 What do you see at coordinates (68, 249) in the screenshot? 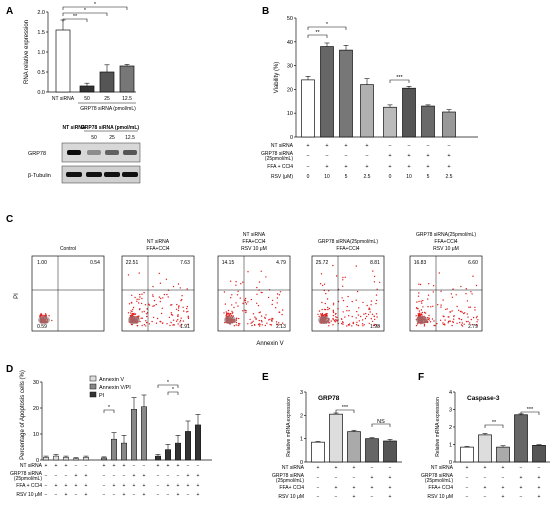
I see `flow-plot-title: Control` at bounding box center [68, 249].